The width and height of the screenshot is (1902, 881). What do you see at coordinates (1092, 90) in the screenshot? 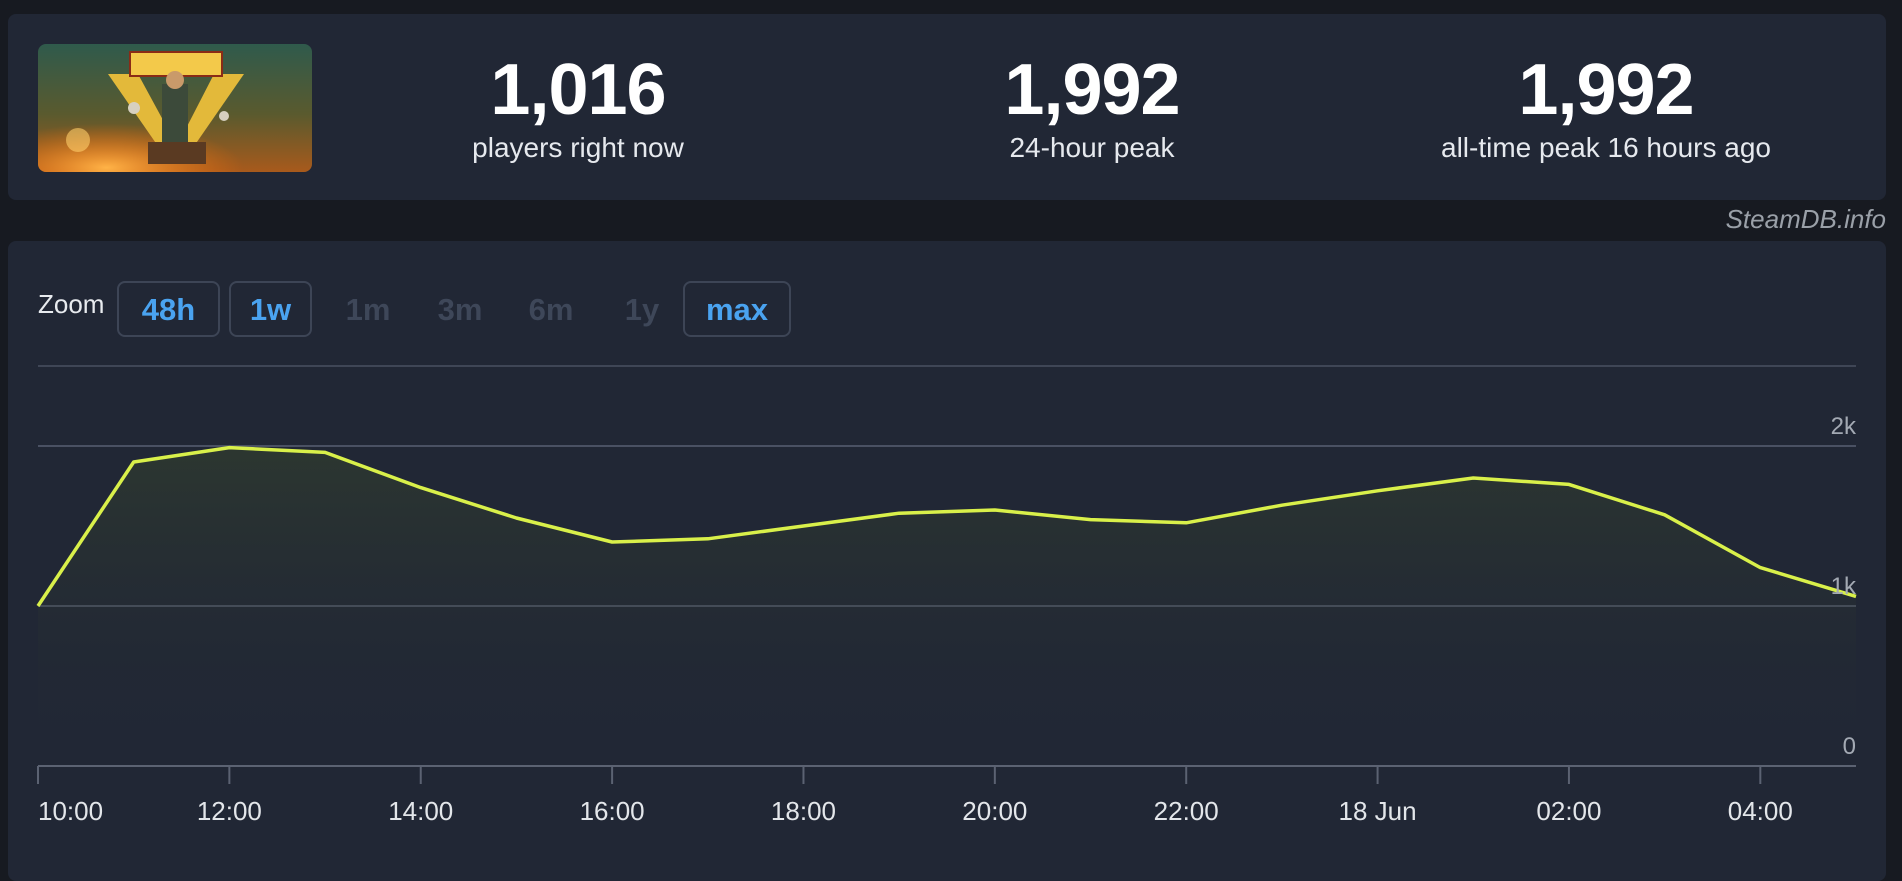
I see `peak-24h-value: 1,992` at bounding box center [1092, 90].